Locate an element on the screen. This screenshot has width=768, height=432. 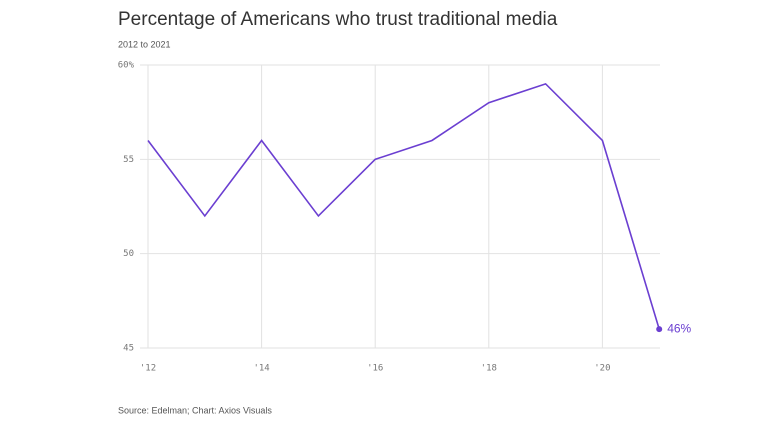
x-tick-label: '12 is located at coordinates (148, 369).